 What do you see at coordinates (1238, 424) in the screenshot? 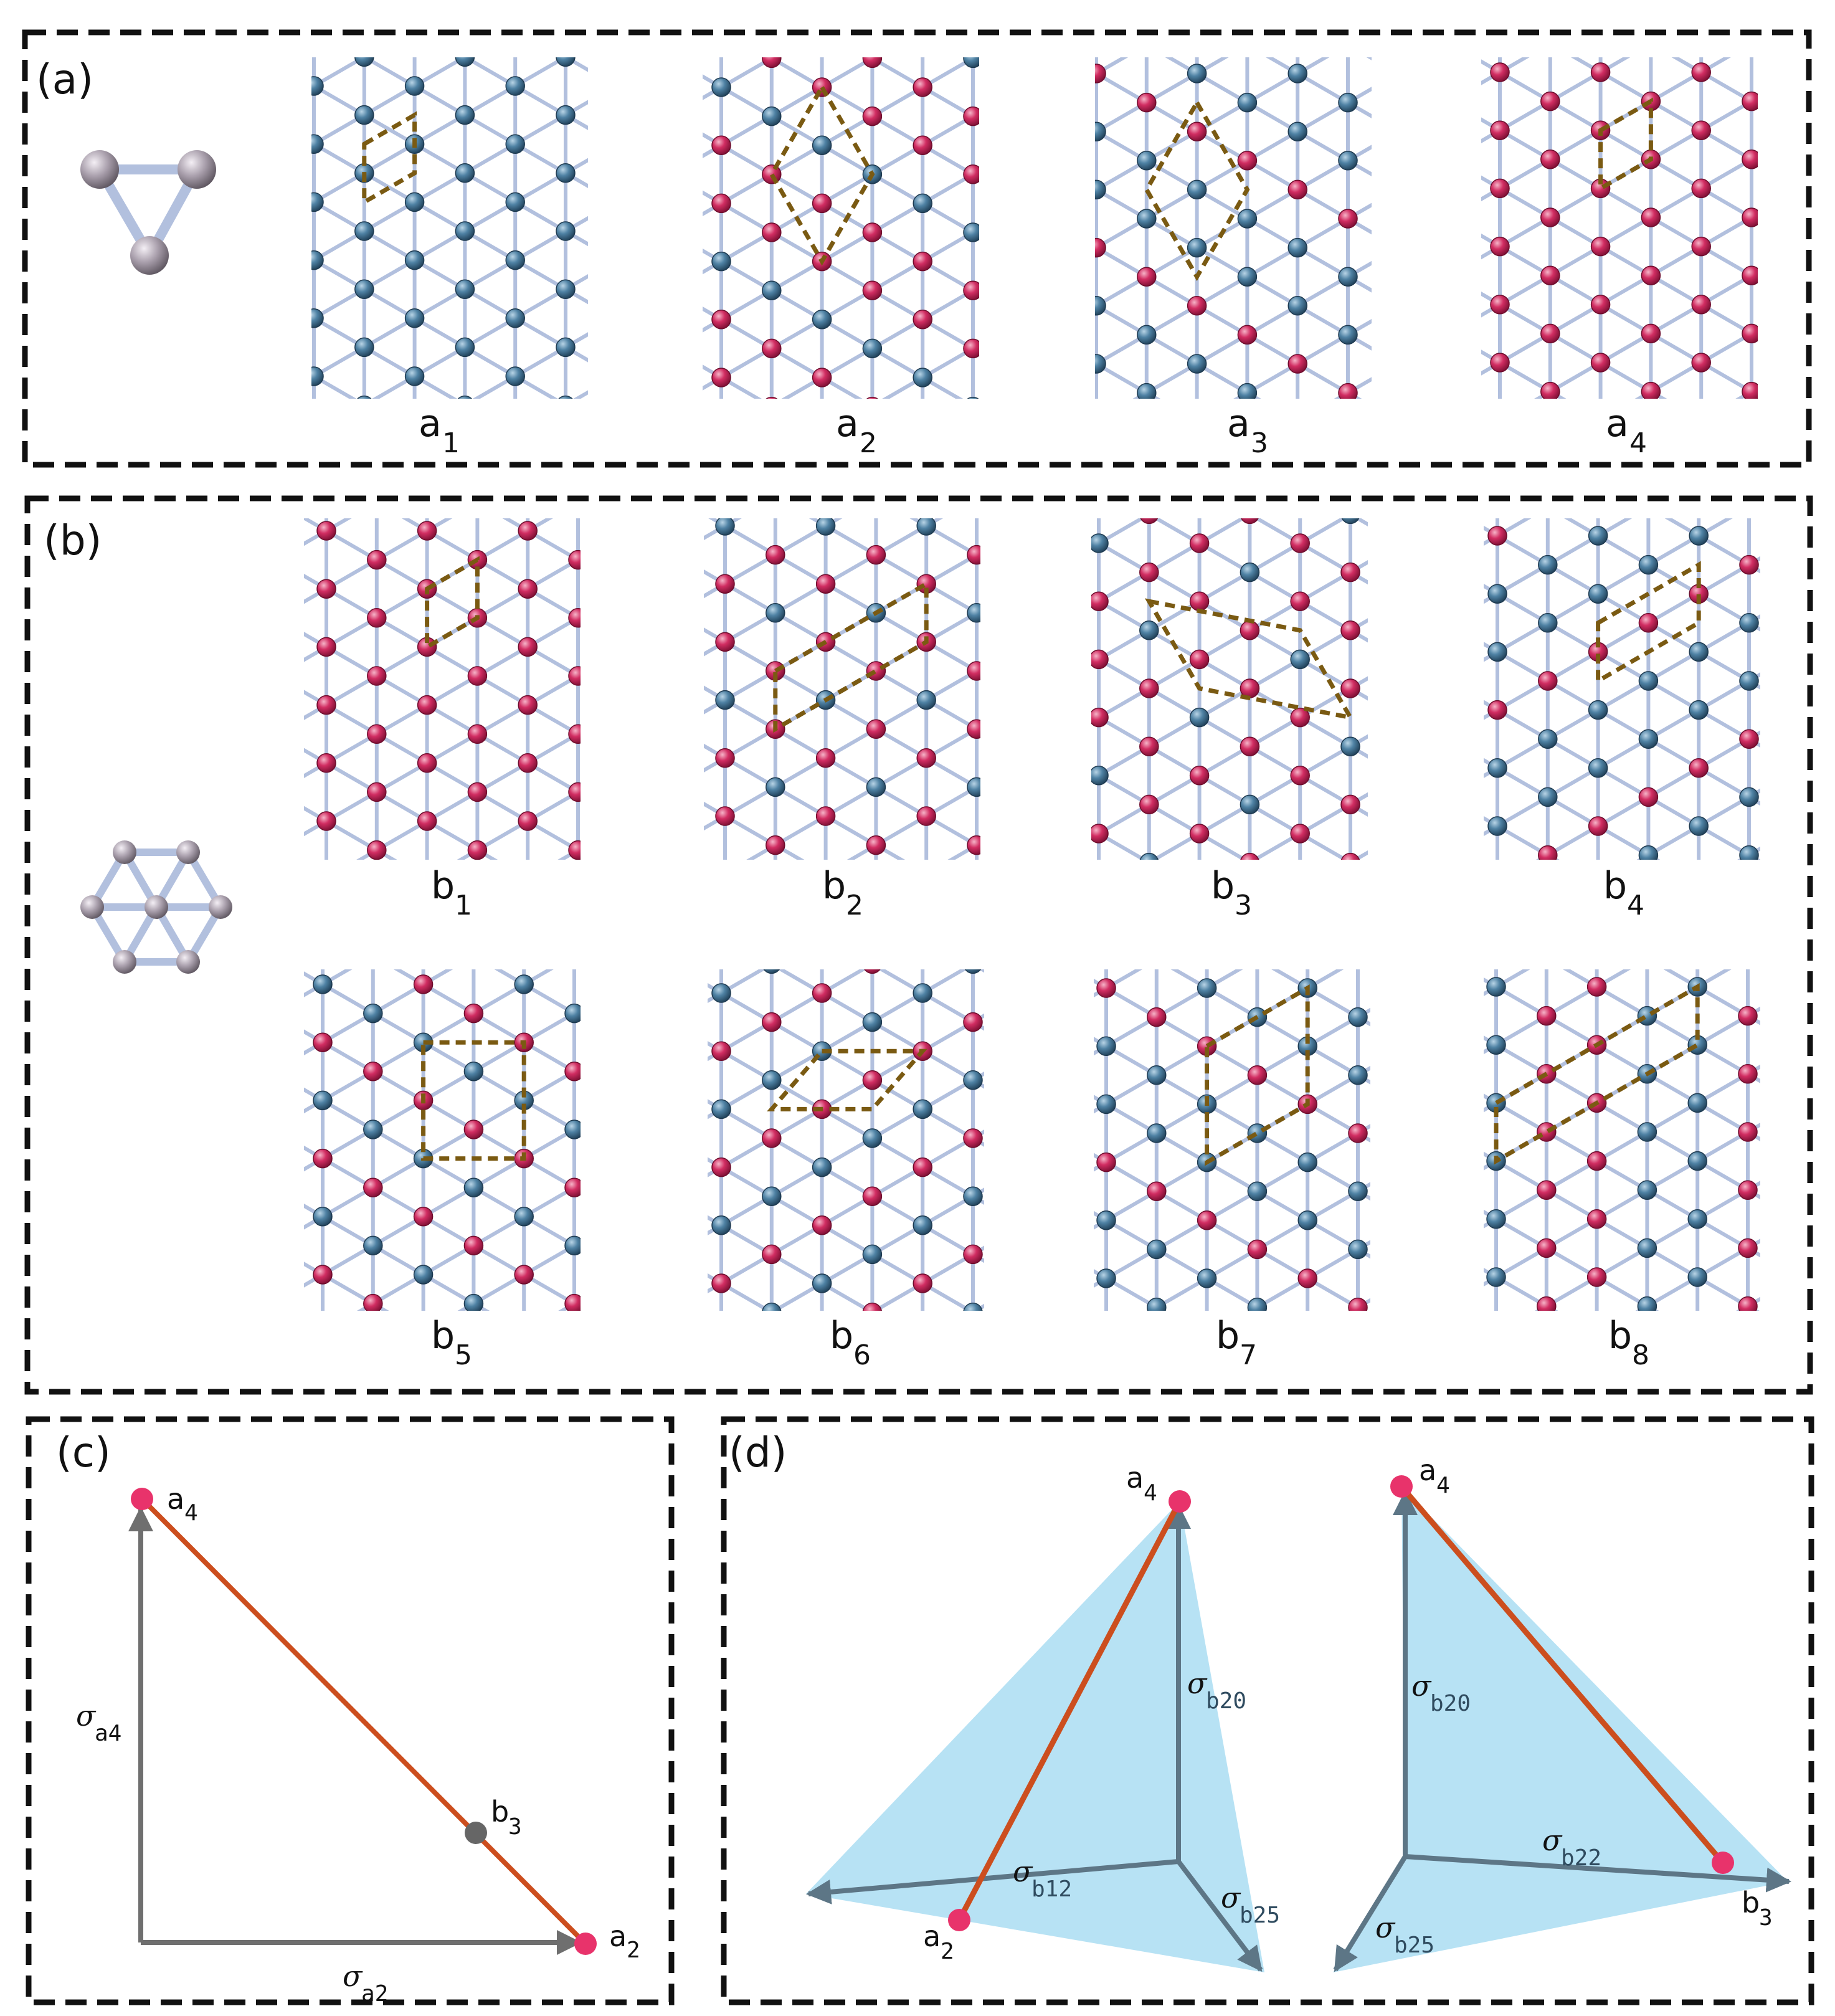
I see `svg-text: a` at bounding box center [1238, 424].